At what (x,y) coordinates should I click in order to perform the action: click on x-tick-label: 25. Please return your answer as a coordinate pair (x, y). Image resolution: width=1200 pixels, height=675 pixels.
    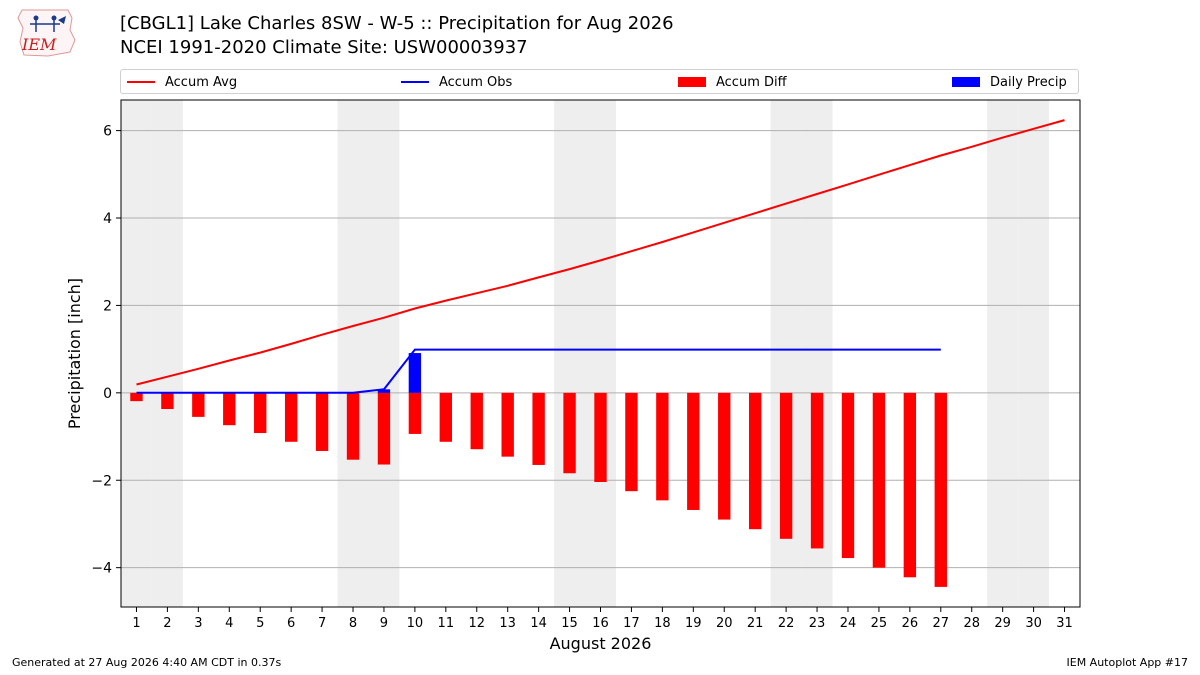
    Looking at the image, I should click on (879, 623).